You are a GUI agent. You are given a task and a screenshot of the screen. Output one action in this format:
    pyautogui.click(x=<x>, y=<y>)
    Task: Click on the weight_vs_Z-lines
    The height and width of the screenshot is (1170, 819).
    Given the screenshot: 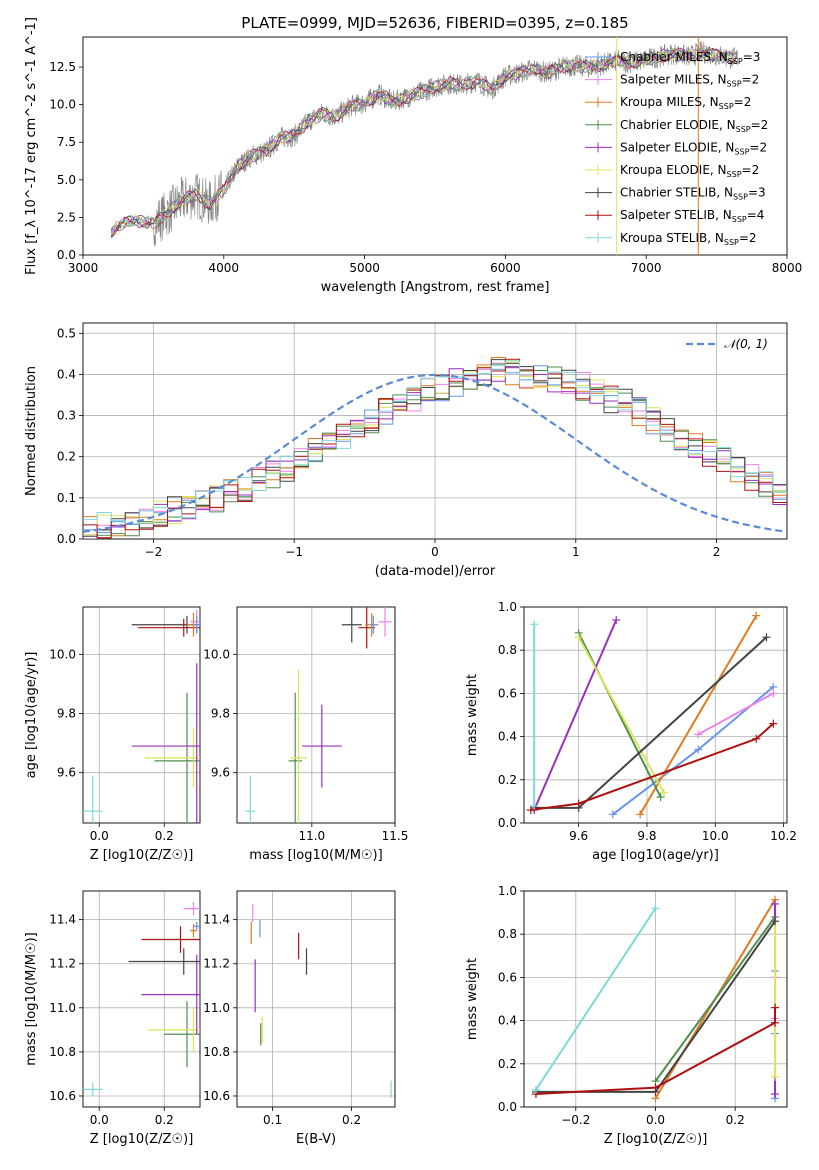 What is the action you would take?
    pyautogui.click(x=655, y=999)
    